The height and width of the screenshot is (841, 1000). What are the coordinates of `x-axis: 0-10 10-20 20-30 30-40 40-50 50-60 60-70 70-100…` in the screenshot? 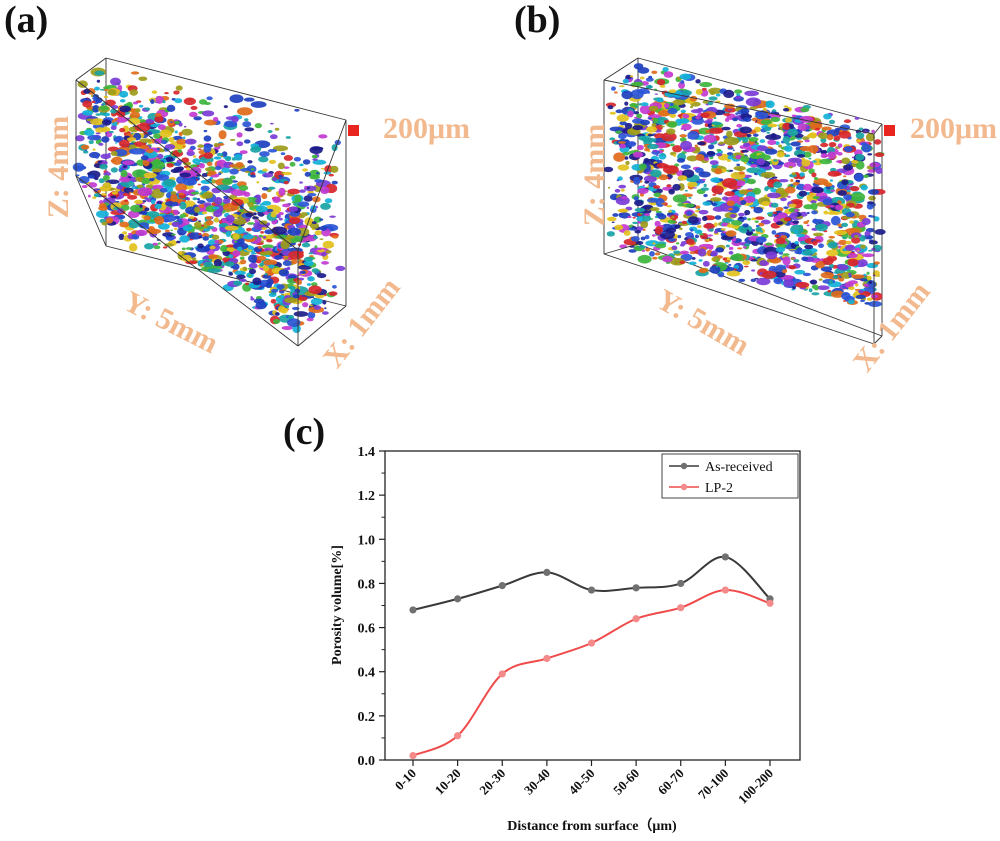 It's located at (584, 783).